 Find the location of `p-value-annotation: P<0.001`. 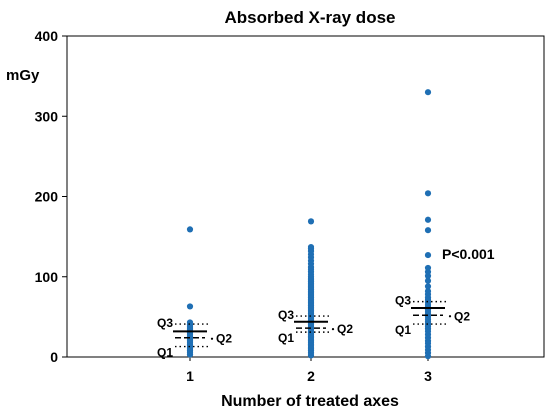

p-value-annotation: P<0.001 is located at coordinates (468, 254).